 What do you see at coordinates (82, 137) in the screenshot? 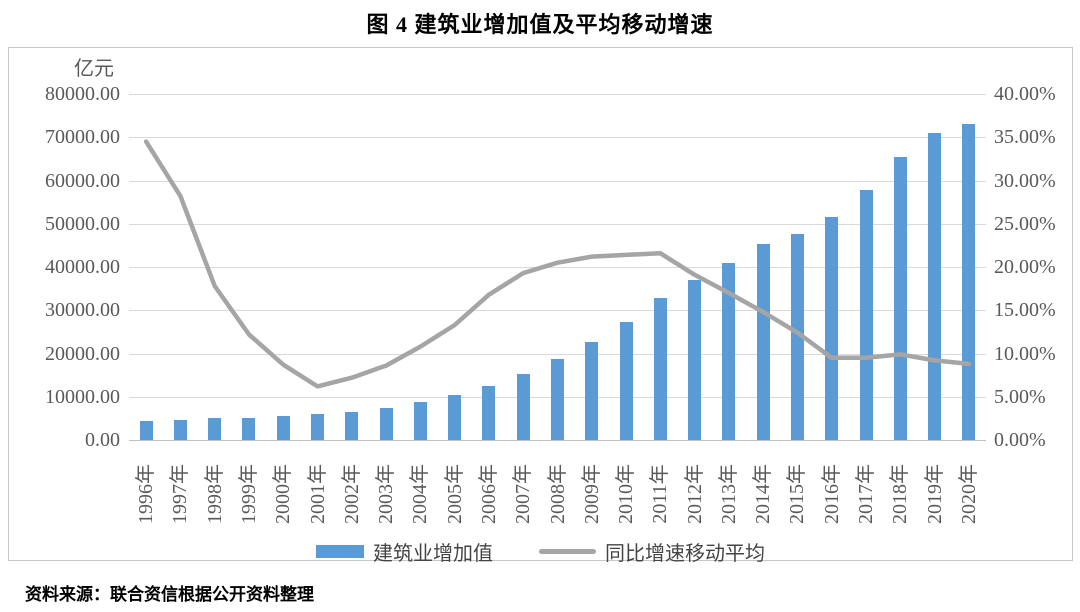
I see `left-axis-tick-label: 70000.00` at bounding box center [82, 137].